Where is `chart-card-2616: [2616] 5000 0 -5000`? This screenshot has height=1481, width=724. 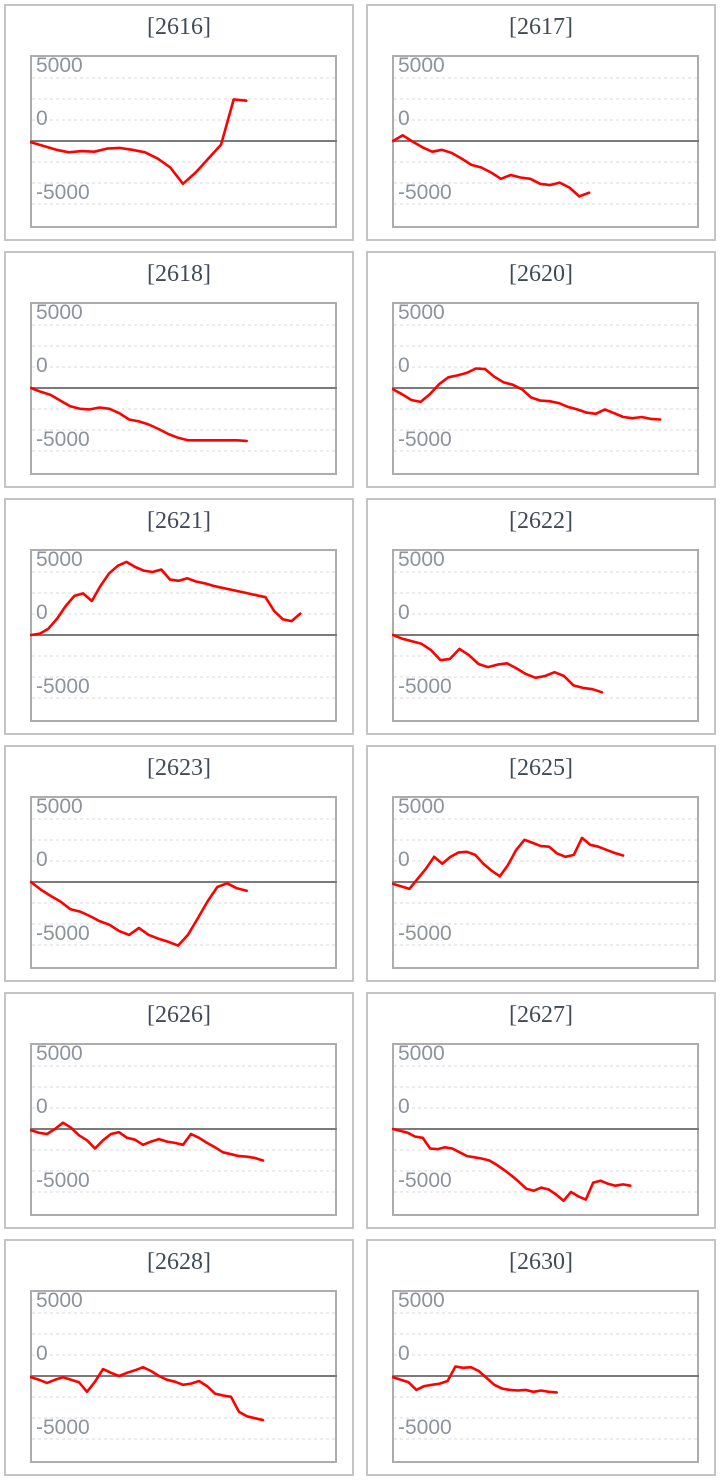
chart-card-2616: [2616] 5000 0 -5000 is located at coordinates (179, 122).